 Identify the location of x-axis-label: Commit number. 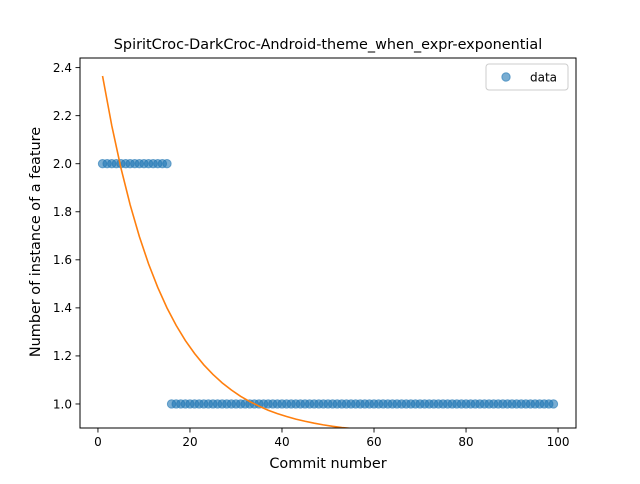
(327, 464).